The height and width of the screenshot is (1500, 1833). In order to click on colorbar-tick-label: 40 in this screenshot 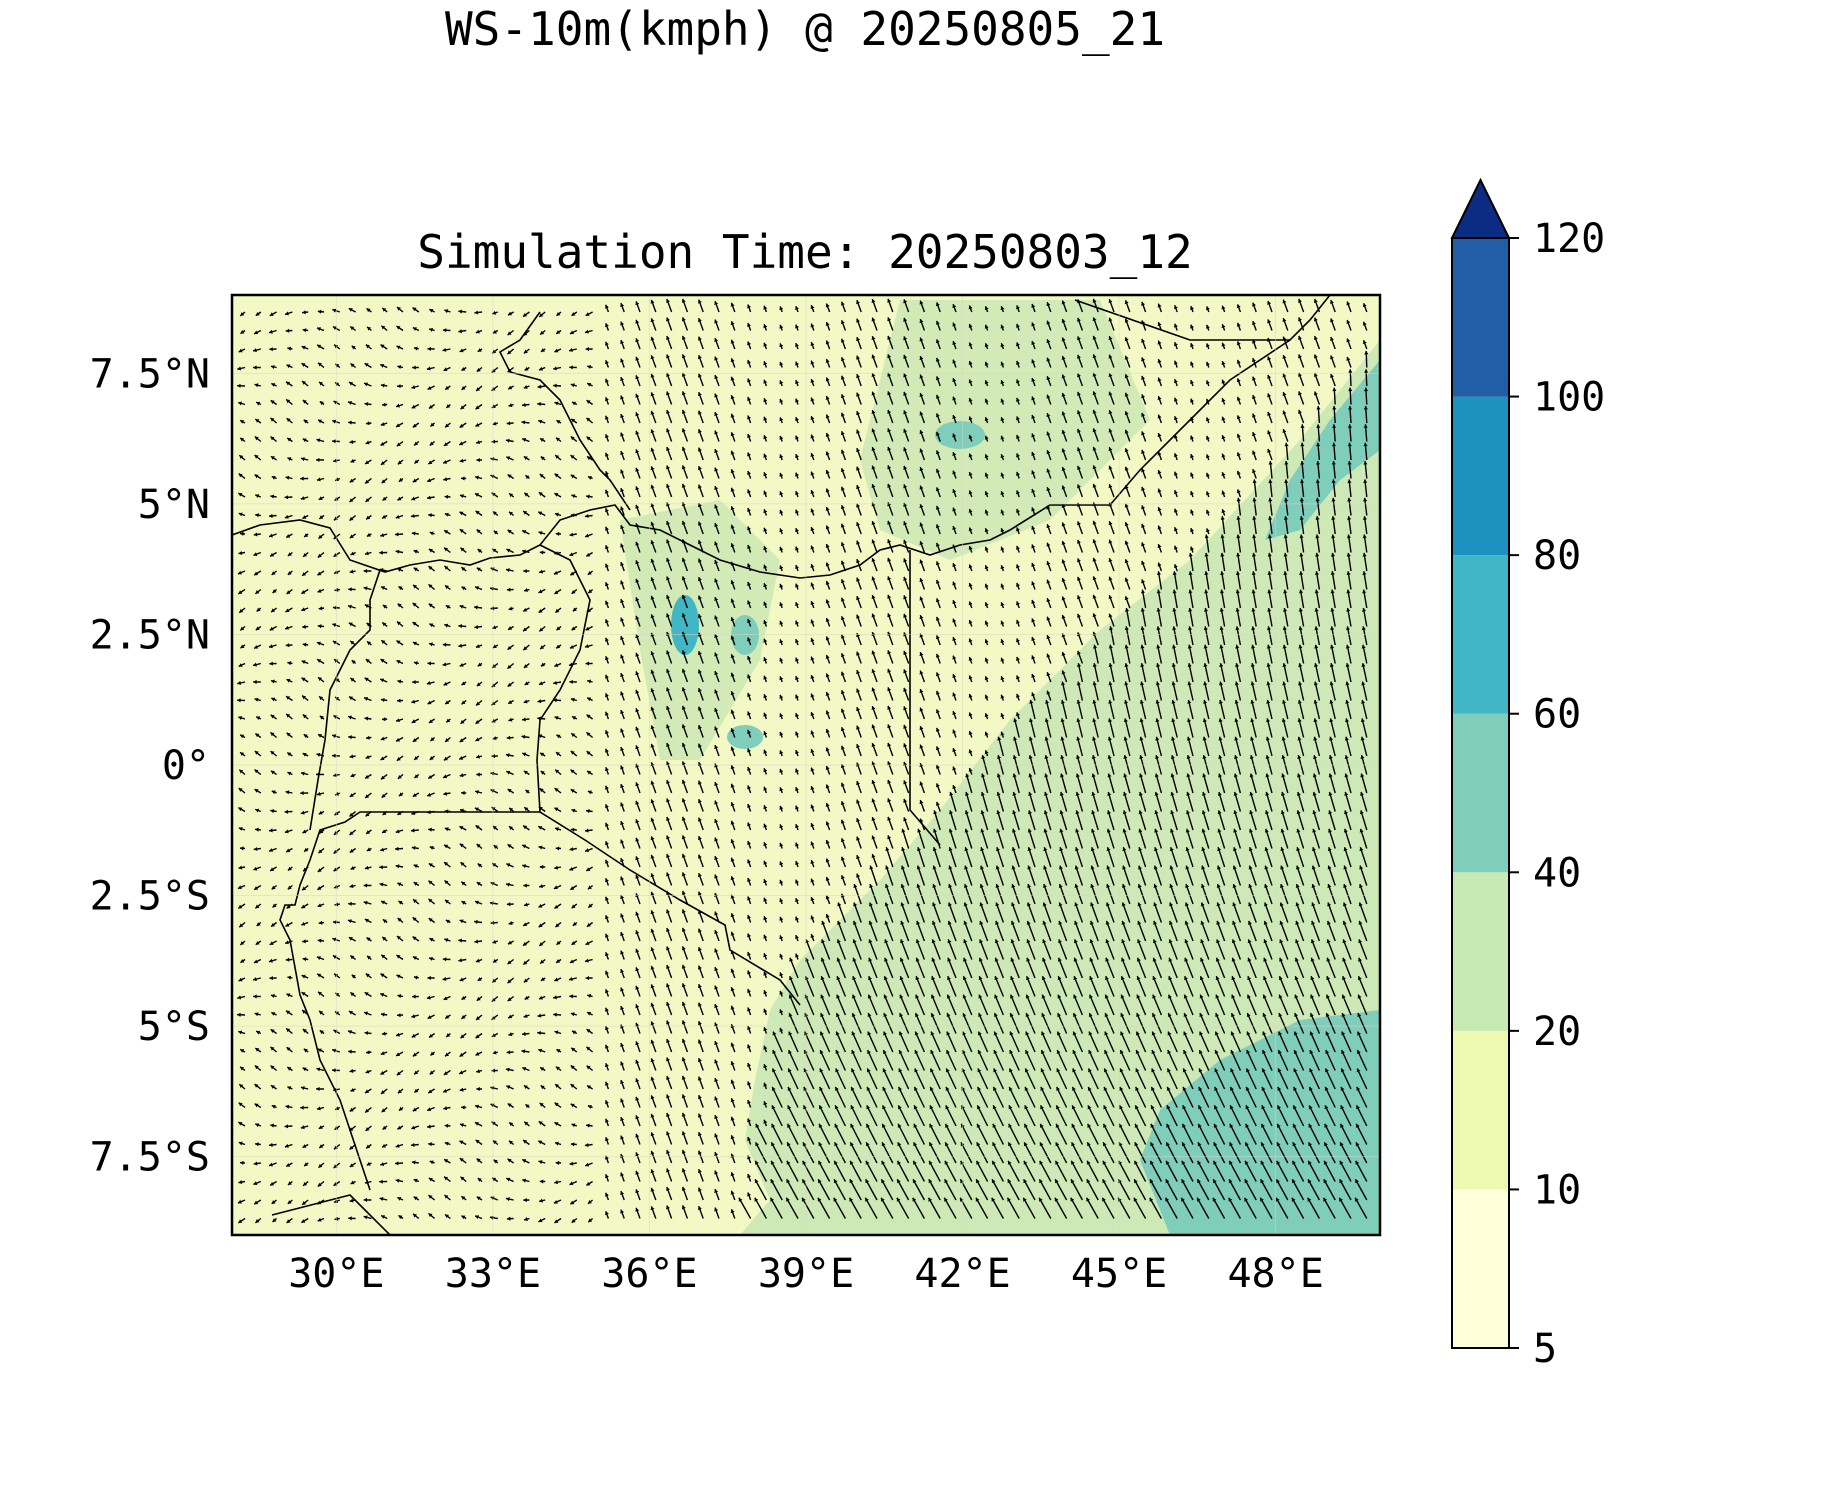, I will do `click(1557, 873)`.